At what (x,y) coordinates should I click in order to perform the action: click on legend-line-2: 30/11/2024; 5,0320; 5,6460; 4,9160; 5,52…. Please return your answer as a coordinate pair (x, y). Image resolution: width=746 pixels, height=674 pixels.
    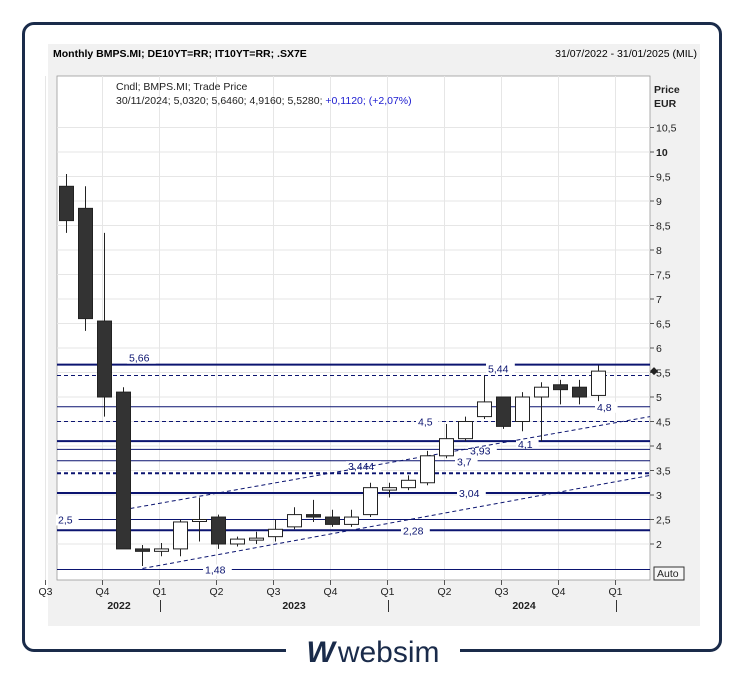
    Looking at the image, I should click on (264, 101).